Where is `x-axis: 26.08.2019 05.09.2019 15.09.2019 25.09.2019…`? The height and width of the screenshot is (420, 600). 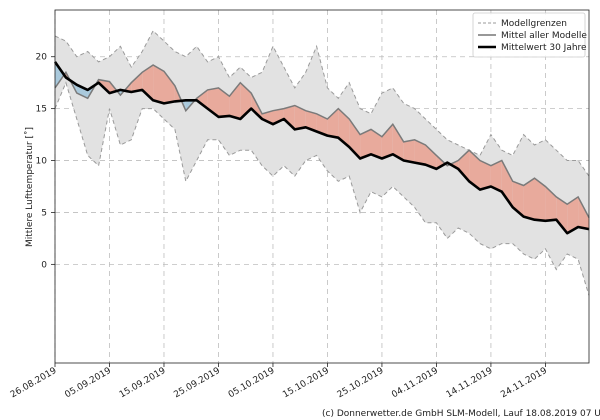
x-axis: 26.08.2019 05.09.2019 15.09.2019 25.09.2019… is located at coordinates (279, 381).